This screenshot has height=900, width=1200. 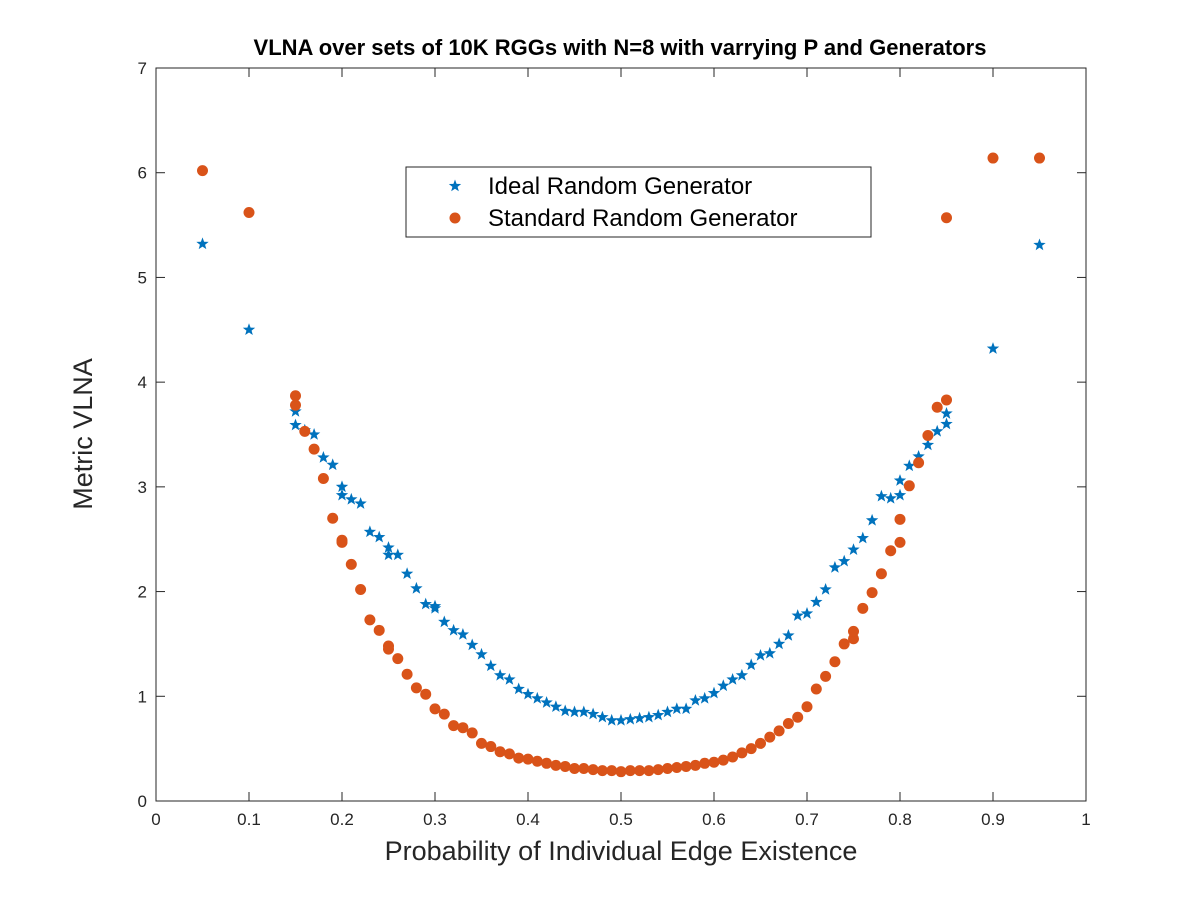 What do you see at coordinates (993, 819) in the screenshot?
I see `x-tick-label: 0.9` at bounding box center [993, 819].